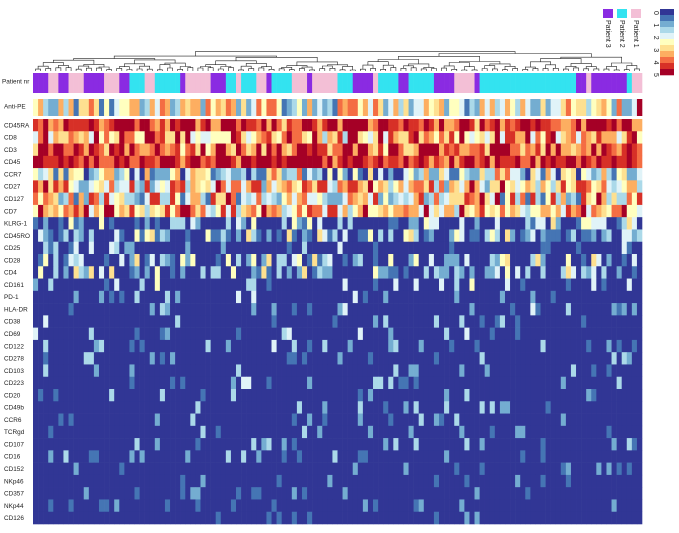 The image size is (679, 533). Describe the element at coordinates (667, 36) in the screenshot. I see `colorbar-segment` at that location.